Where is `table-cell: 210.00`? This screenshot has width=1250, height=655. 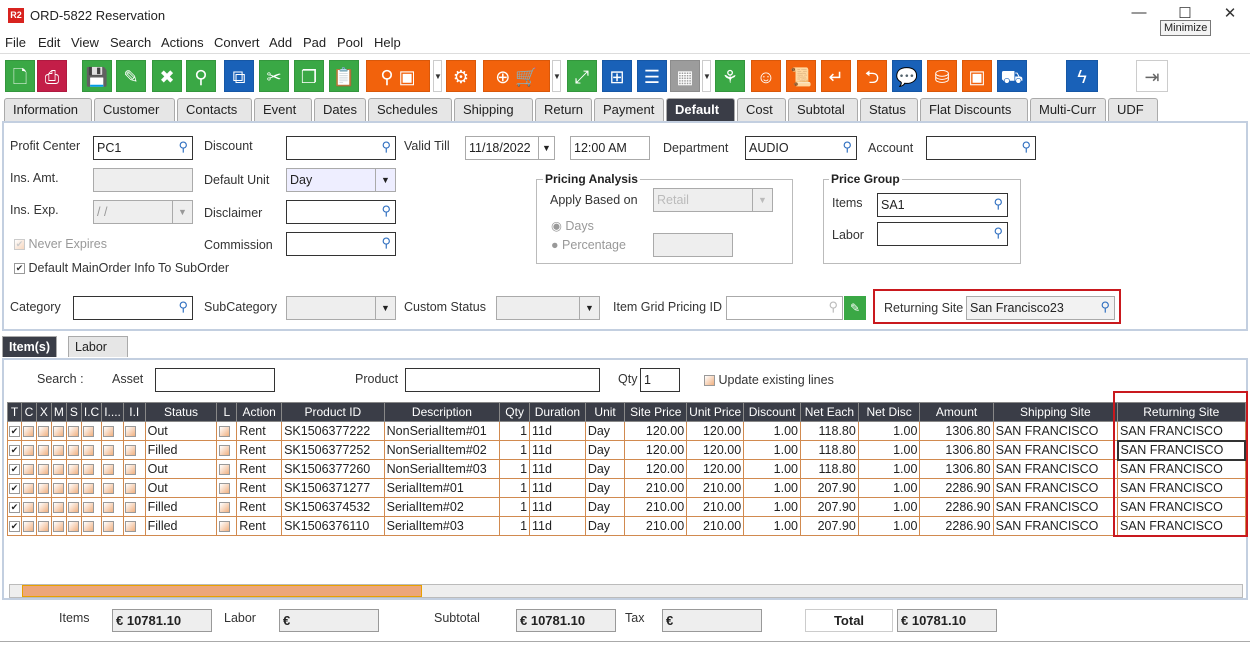 table-cell: 210.00 is located at coordinates (656, 488).